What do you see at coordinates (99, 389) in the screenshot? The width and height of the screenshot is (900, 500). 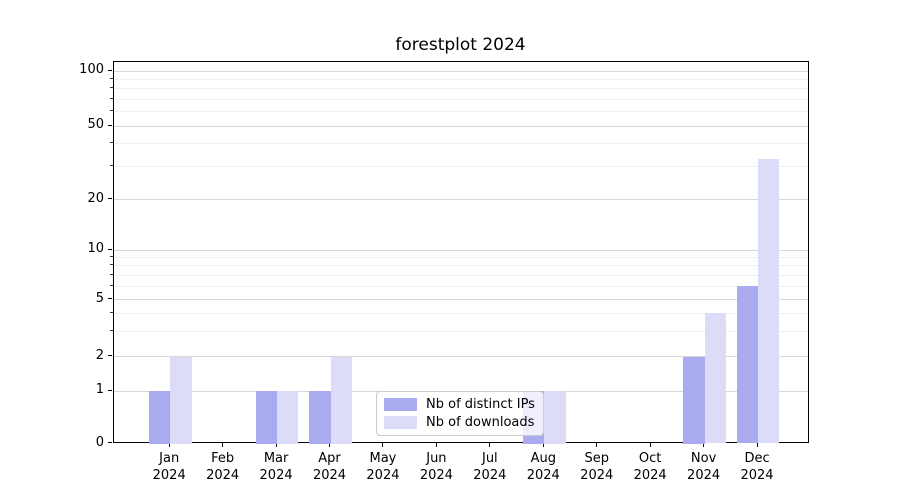 I see `y-axis-tick-label: 1` at bounding box center [99, 389].